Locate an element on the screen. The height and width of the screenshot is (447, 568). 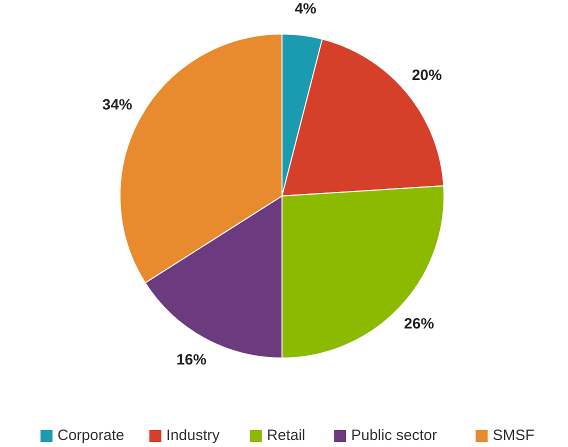
data-label: 20% is located at coordinates (427, 75).